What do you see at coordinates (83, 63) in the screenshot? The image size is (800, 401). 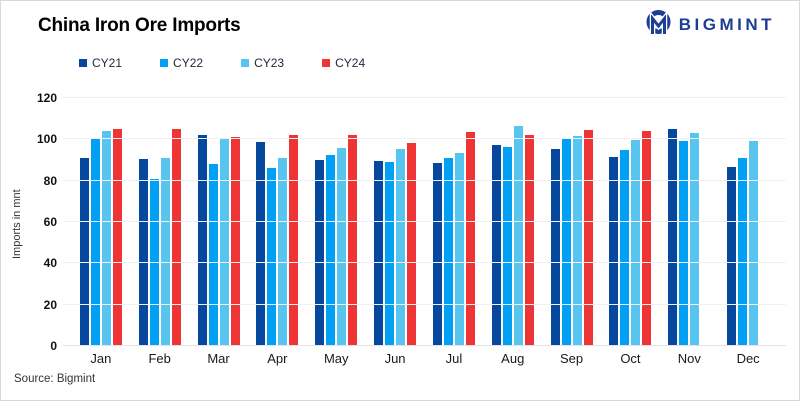 I see `legend-swatch-cy21` at bounding box center [83, 63].